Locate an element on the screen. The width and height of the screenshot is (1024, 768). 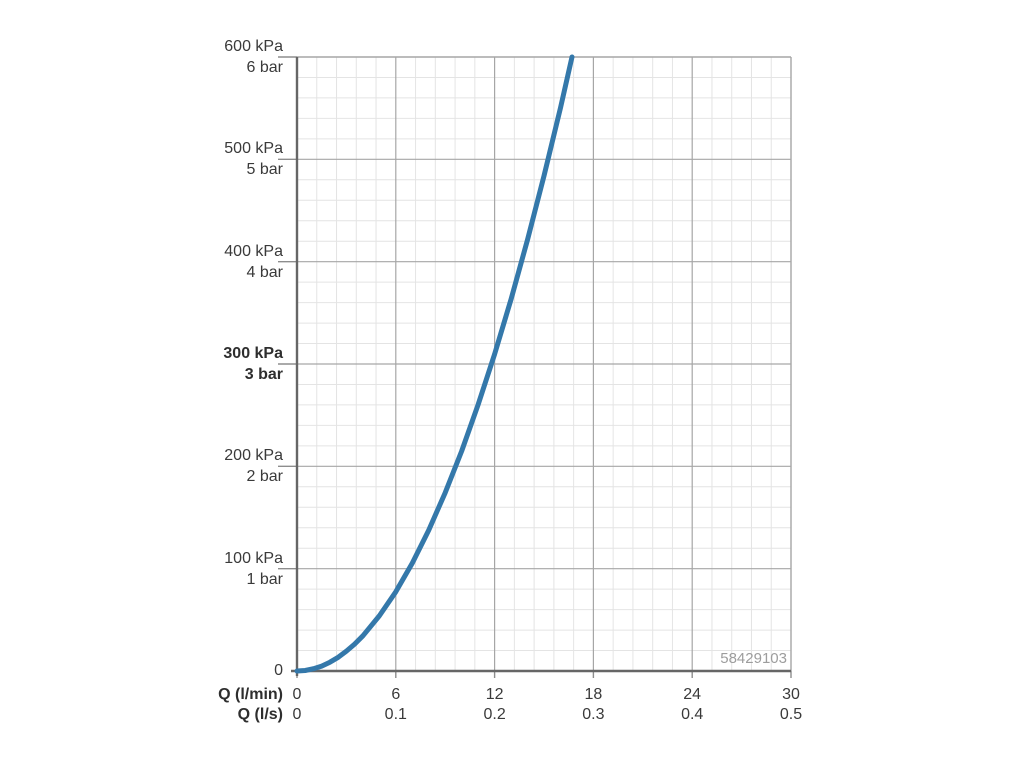
x-tick-lmin-24: 24 is located at coordinates (692, 694).